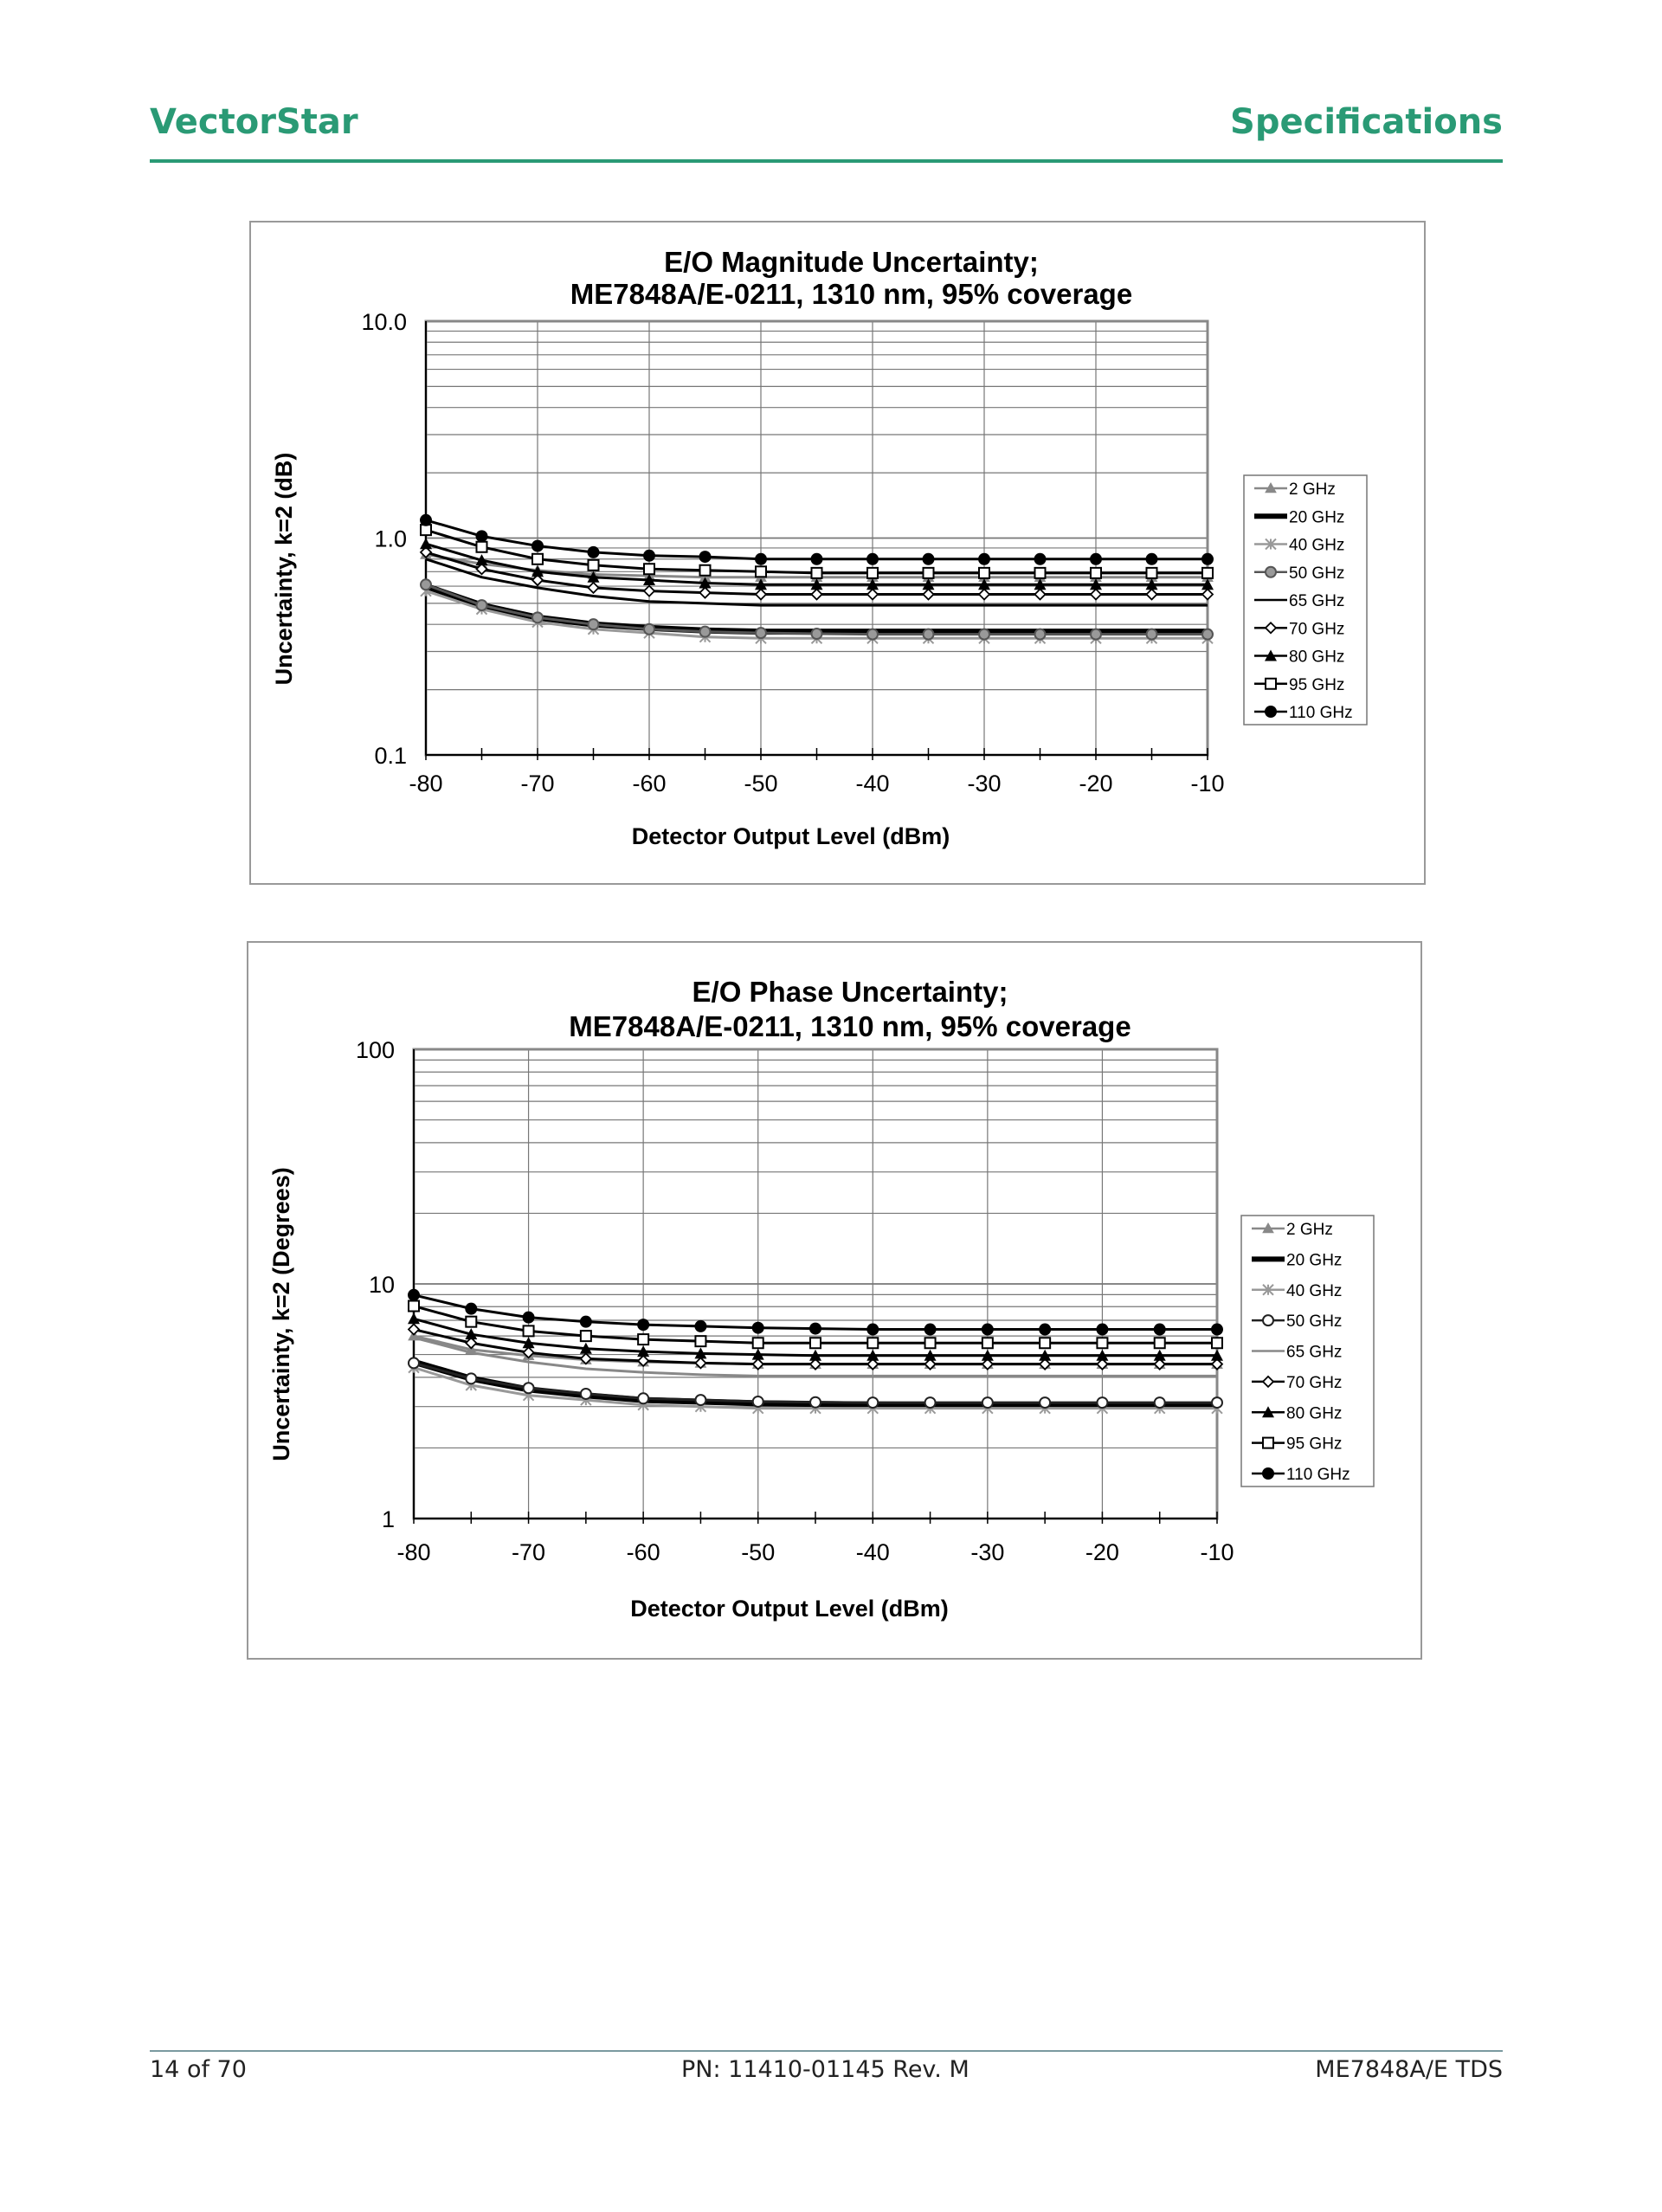 Image resolution: width=1662 pixels, height=2212 pixels. What do you see at coordinates (872, 783) in the screenshot?
I see `x-tick-label: -40` at bounding box center [872, 783].